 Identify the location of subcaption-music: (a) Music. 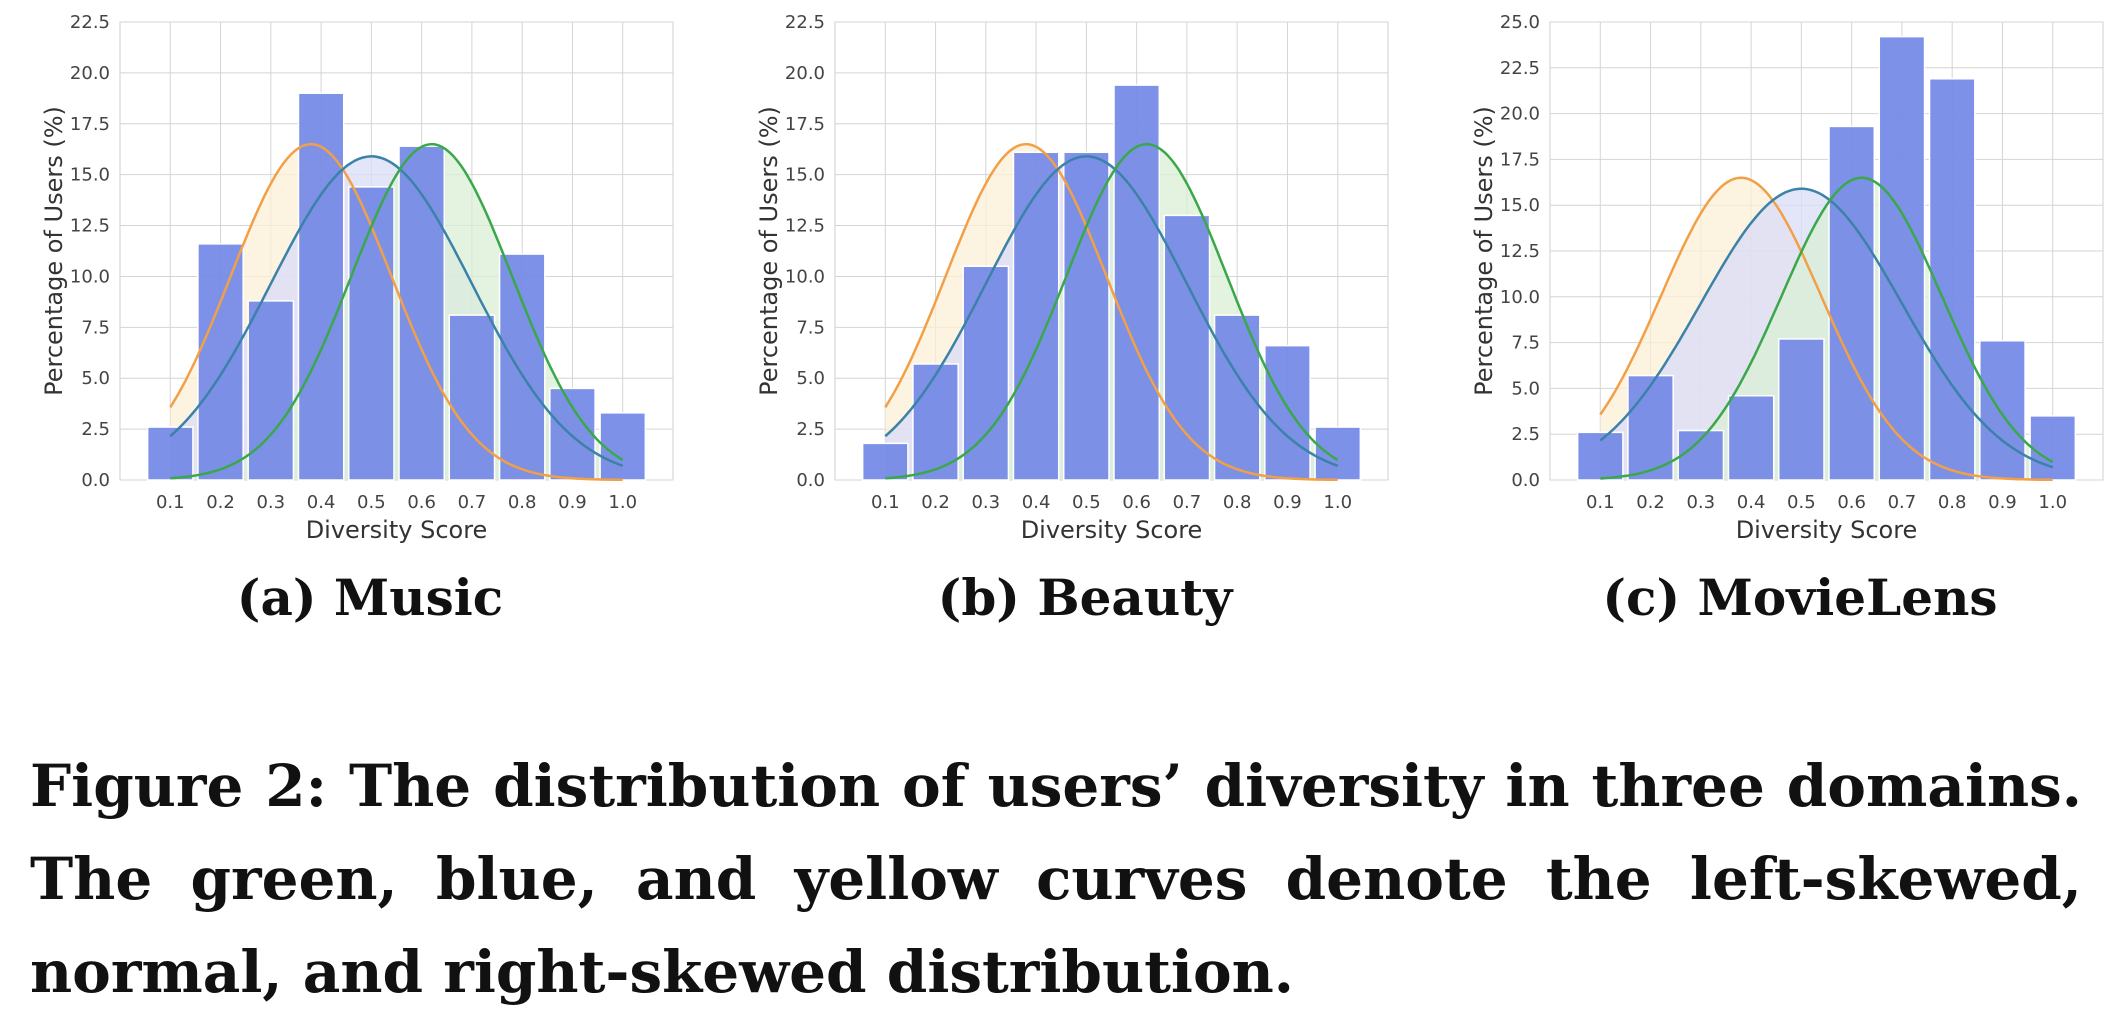
(370, 597).